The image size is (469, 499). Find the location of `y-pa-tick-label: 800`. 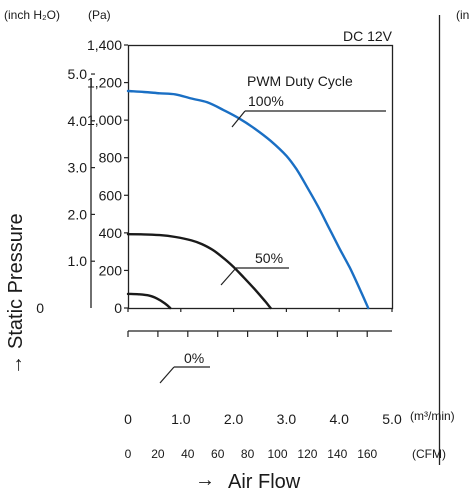

y-pa-tick-label: 800 is located at coordinates (111, 158).